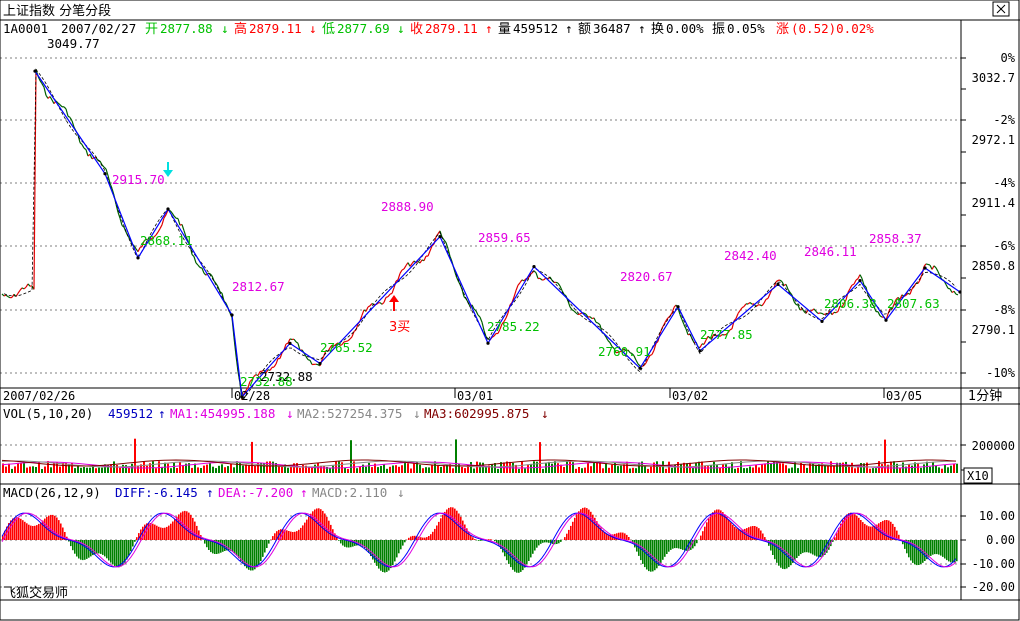  What do you see at coordinates (850, 303) in the screenshot?
I see `trough-label: 2806.38` at bounding box center [850, 303].